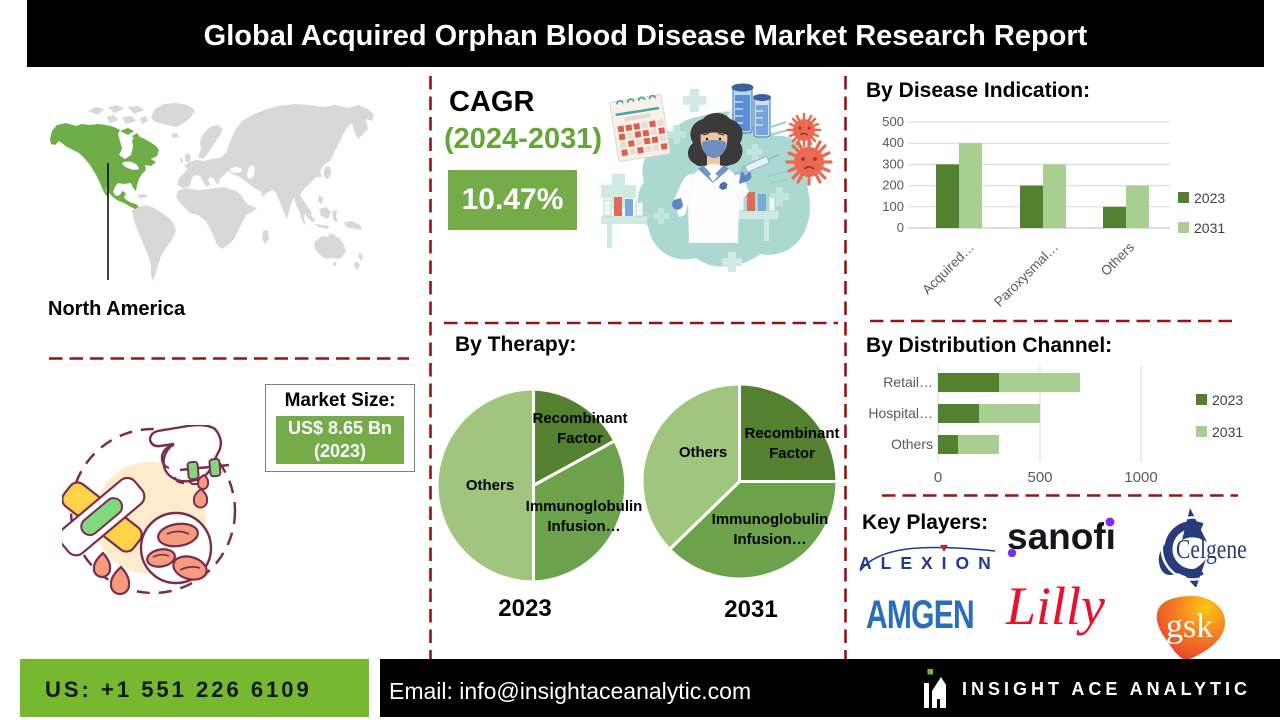 The height and width of the screenshot is (720, 1280). Describe the element at coordinates (920, 616) in the screenshot. I see `svg-text: AMGEN` at that location.